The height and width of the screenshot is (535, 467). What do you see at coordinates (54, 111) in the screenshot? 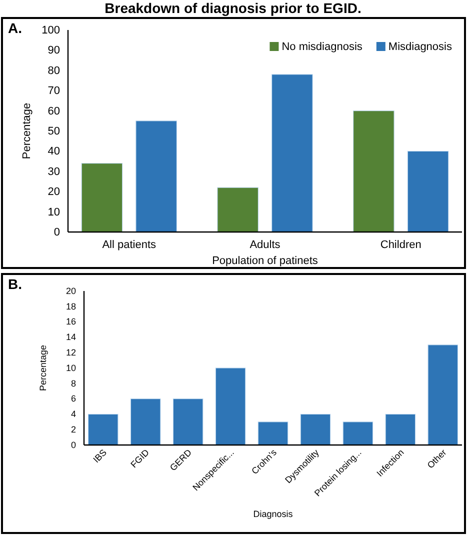
I see `y-tick-label: 60` at bounding box center [54, 111].